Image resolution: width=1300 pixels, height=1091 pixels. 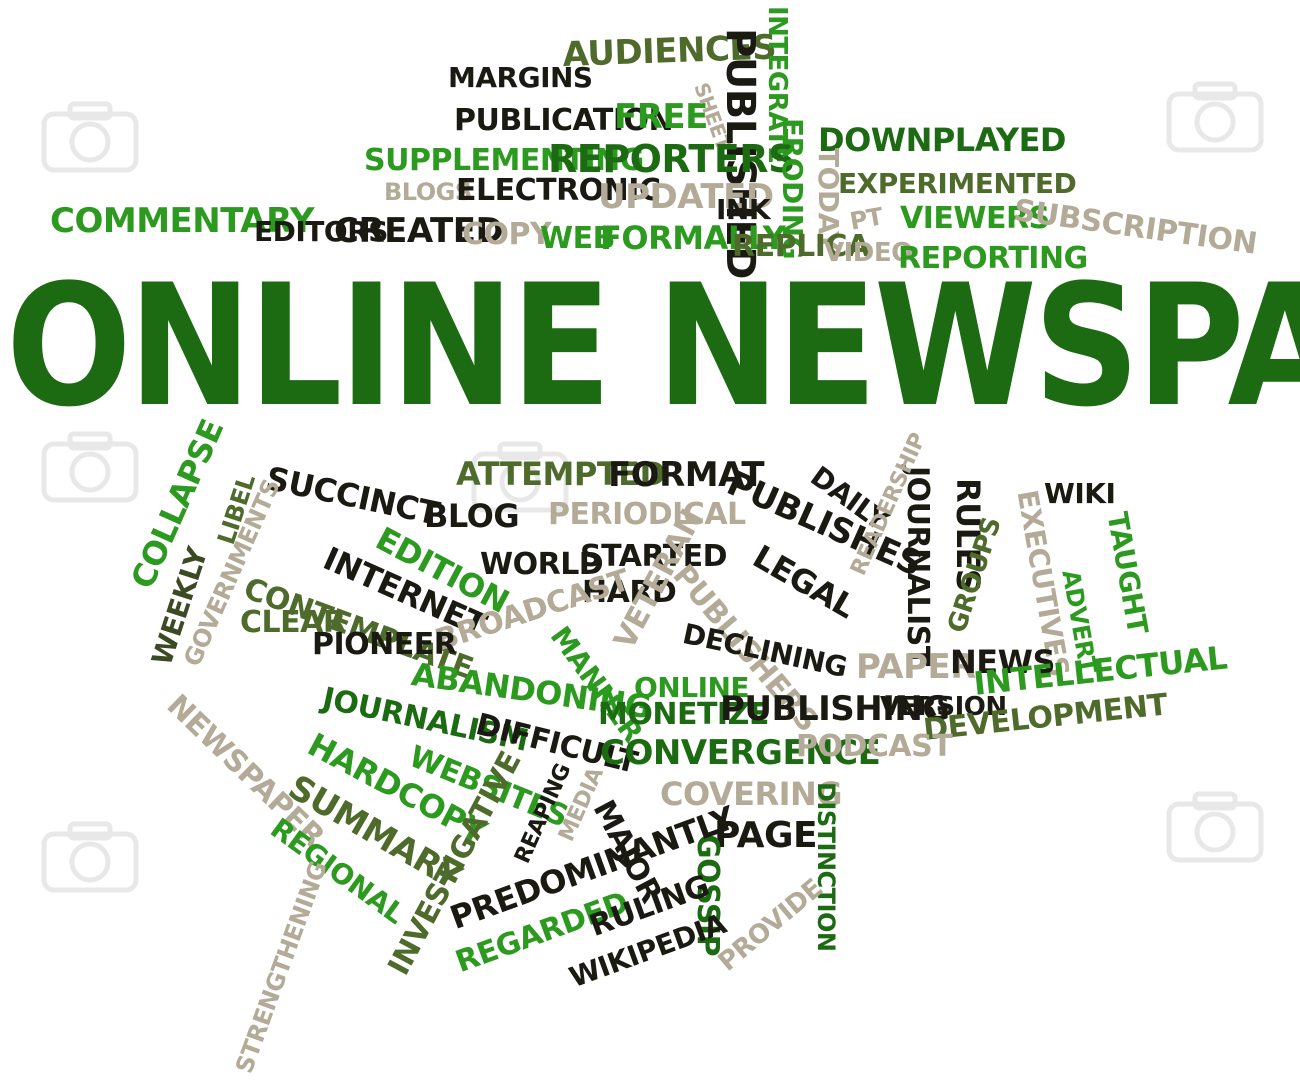 What do you see at coordinates (943, 707) in the screenshot?
I see `word-version: VERSION` at bounding box center [943, 707].